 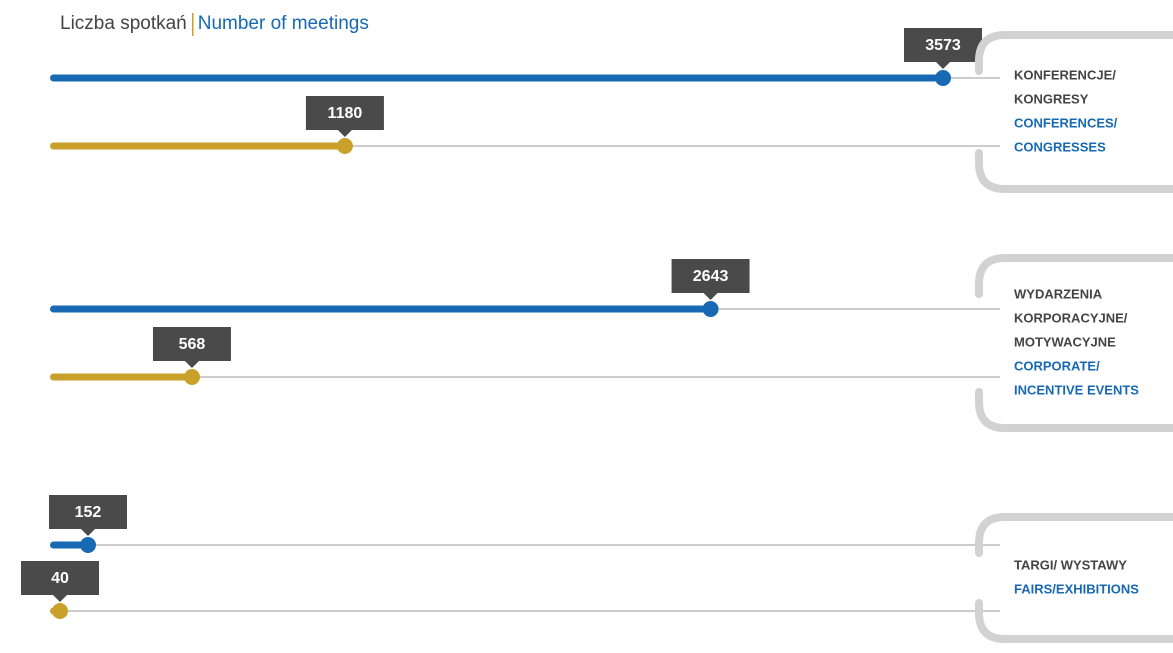 I want to click on category-label-en: FAIRS/EXHIBITIONS, so click(x=1076, y=588).